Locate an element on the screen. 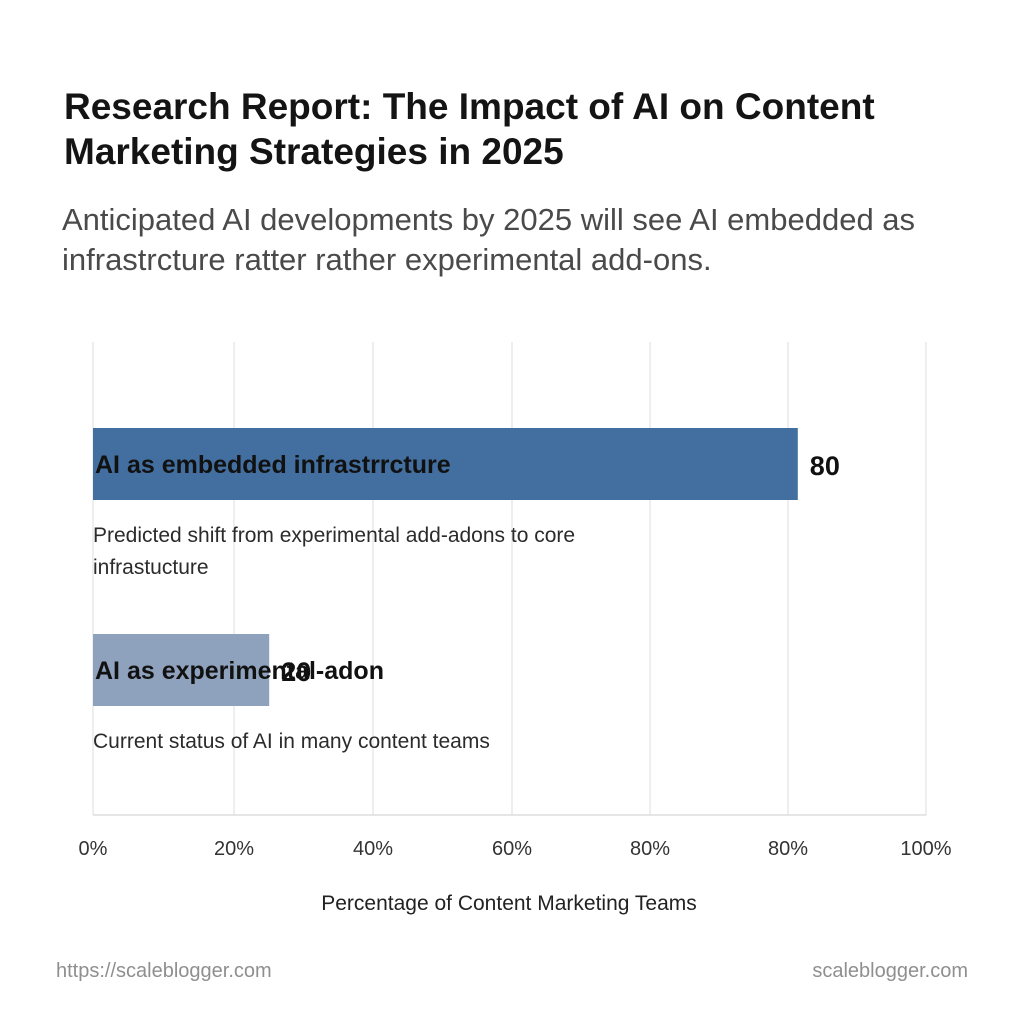 Image resolution: width=1024 pixels, height=1024 pixels. bar-description: infrastucture is located at coordinates (151, 567).